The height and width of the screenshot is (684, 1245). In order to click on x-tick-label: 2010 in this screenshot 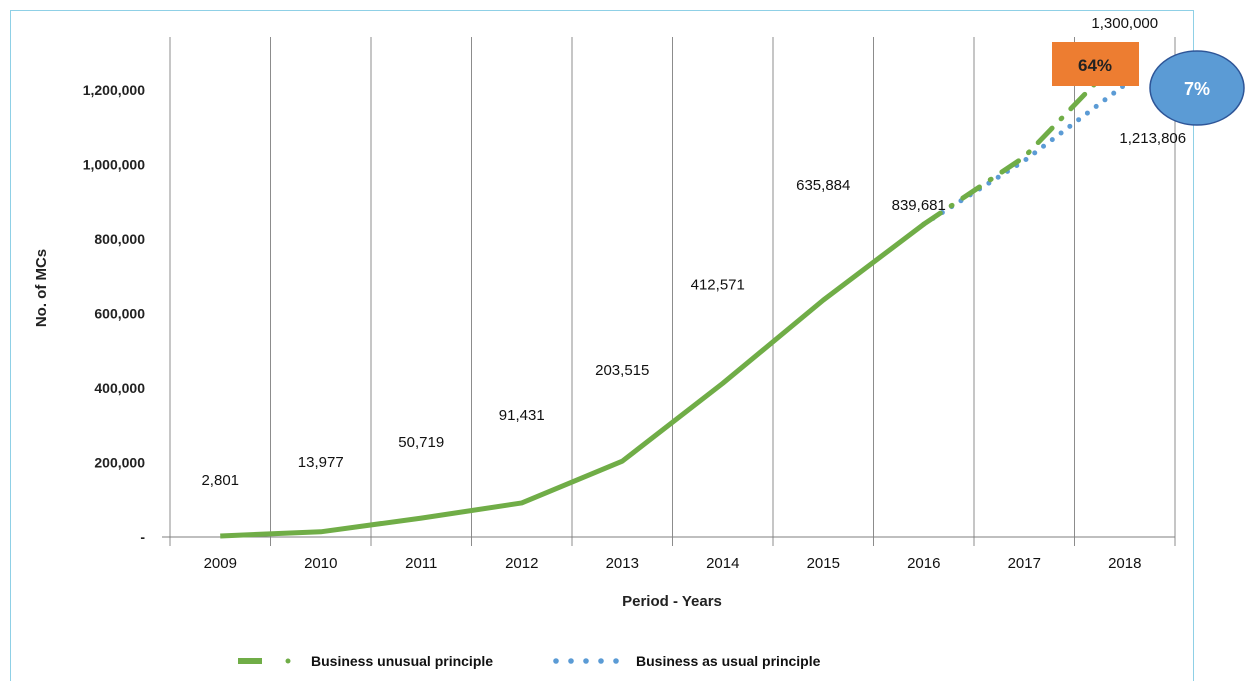, I will do `click(320, 563)`.